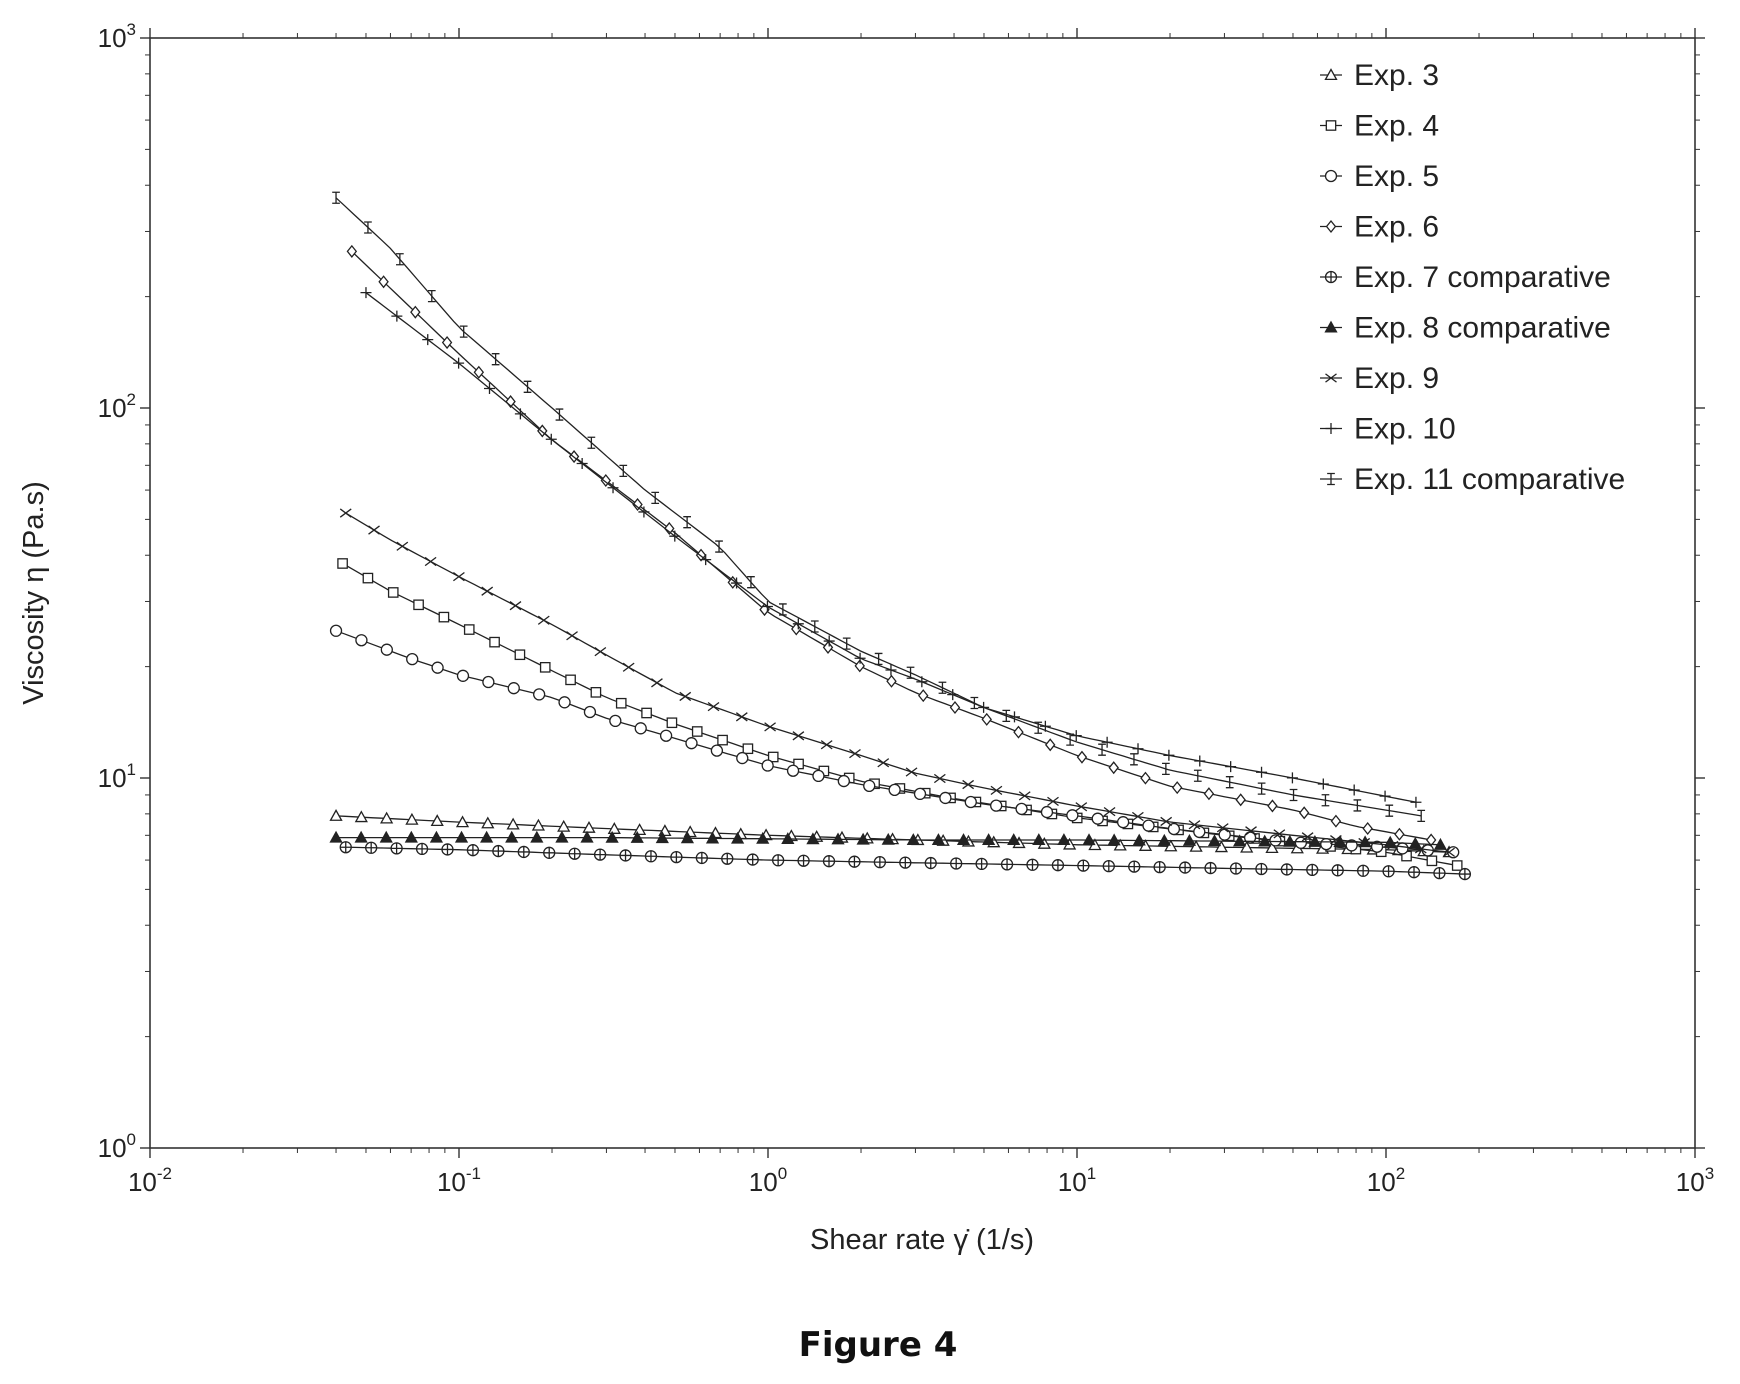 This screenshot has height=1384, width=1740. Describe the element at coordinates (150, 1180) in the screenshot. I see `x-tick-label: 10⁻²` at that location.